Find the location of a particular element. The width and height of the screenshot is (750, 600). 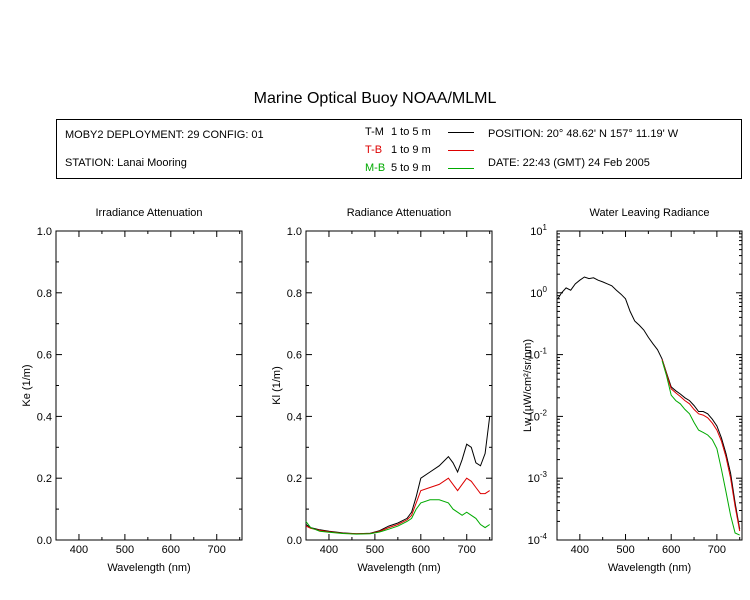

legend-range-tb: 1 to 9 m is located at coordinates (411, 150).